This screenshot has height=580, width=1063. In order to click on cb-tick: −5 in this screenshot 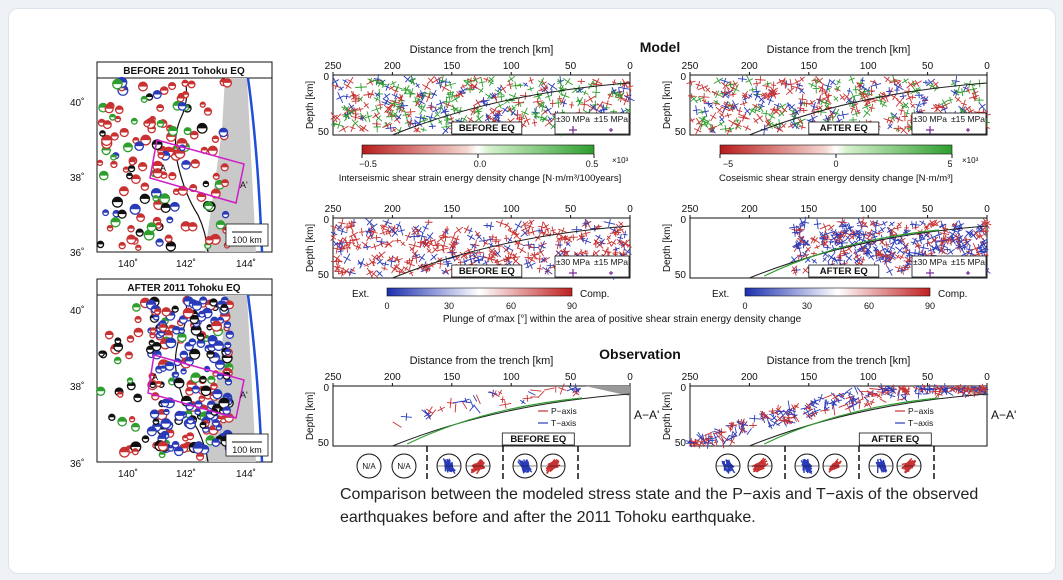, I will do `click(728, 164)`.